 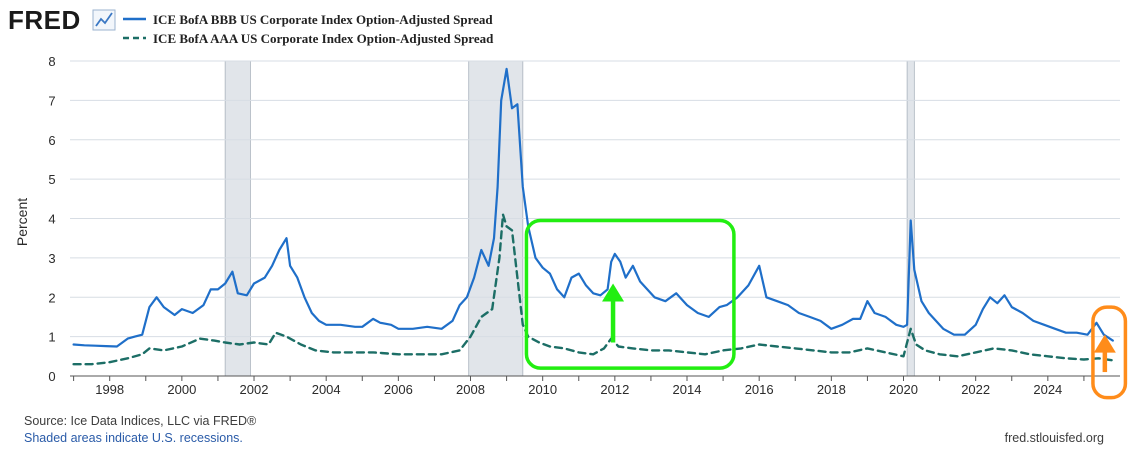 What do you see at coordinates (759, 389) in the screenshot?
I see `x-tick-2016: 2016` at bounding box center [759, 389].